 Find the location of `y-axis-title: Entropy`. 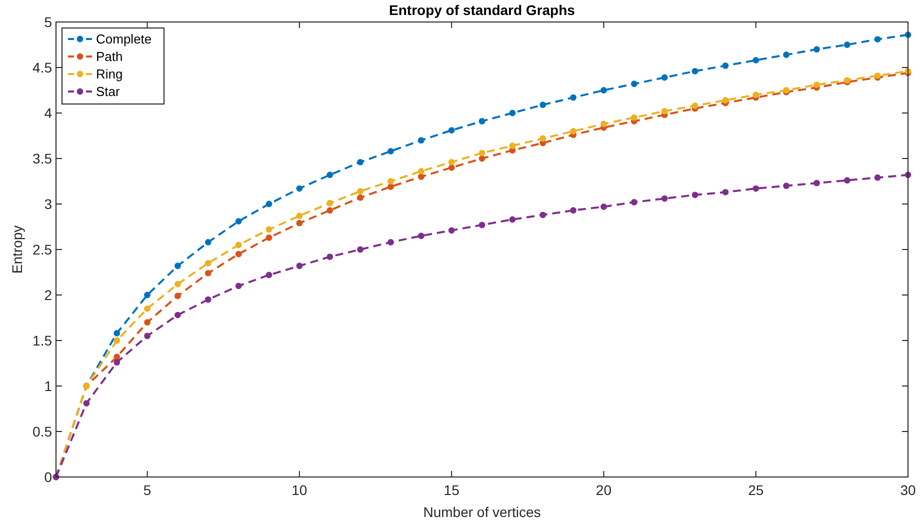

y-axis-title: Entropy is located at coordinates (17, 249).